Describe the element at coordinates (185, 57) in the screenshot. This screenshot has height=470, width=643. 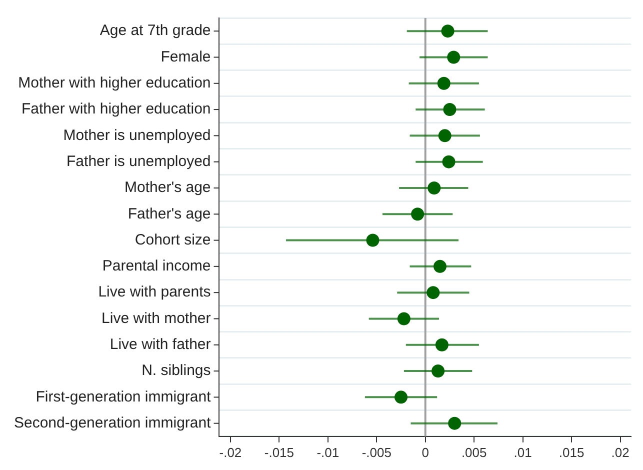
I see `y-tick-label: Female` at that location.